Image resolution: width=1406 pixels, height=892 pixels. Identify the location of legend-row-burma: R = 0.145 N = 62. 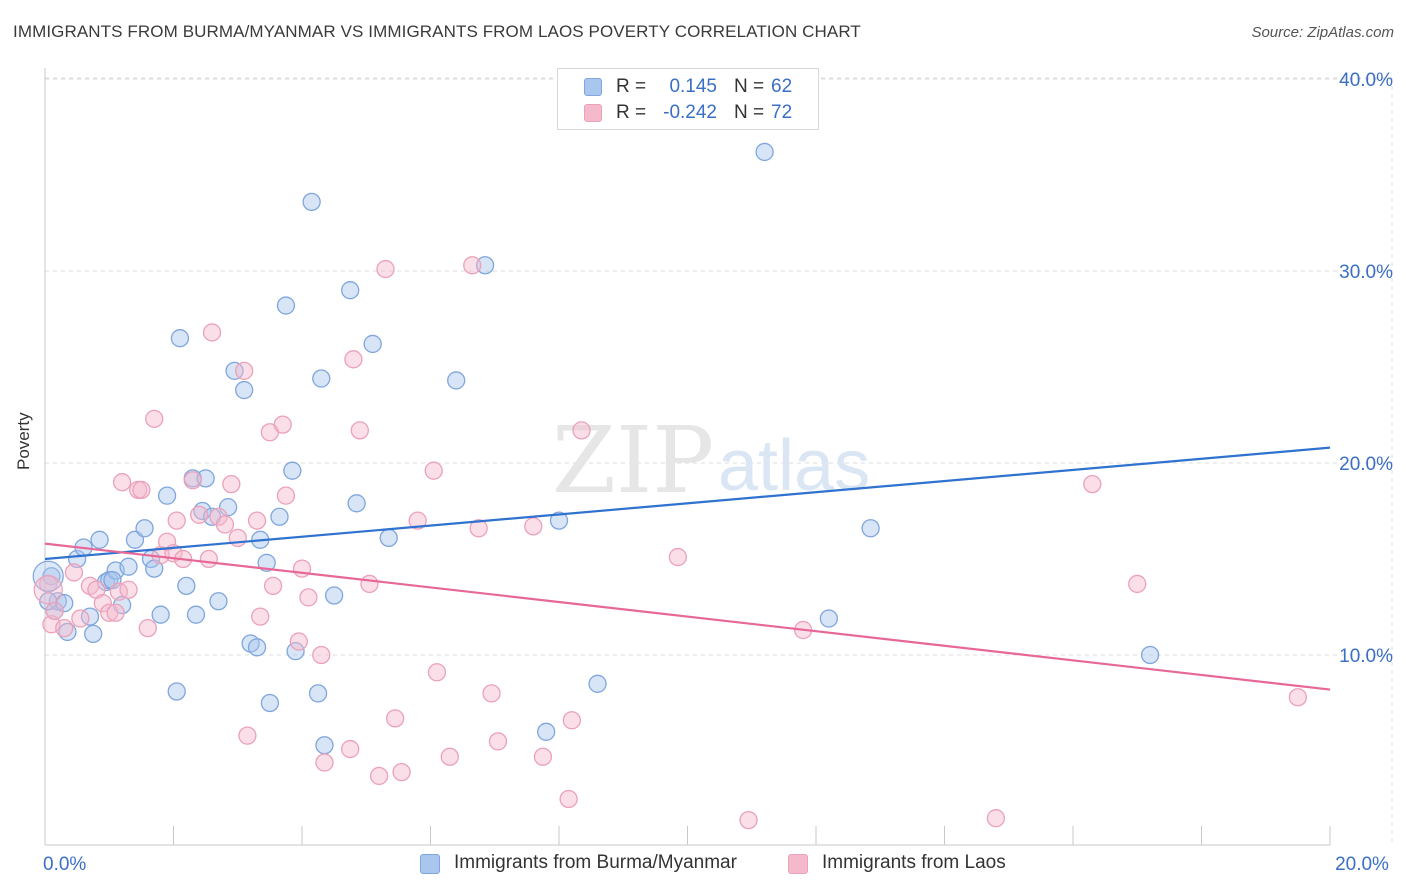
(689, 88).